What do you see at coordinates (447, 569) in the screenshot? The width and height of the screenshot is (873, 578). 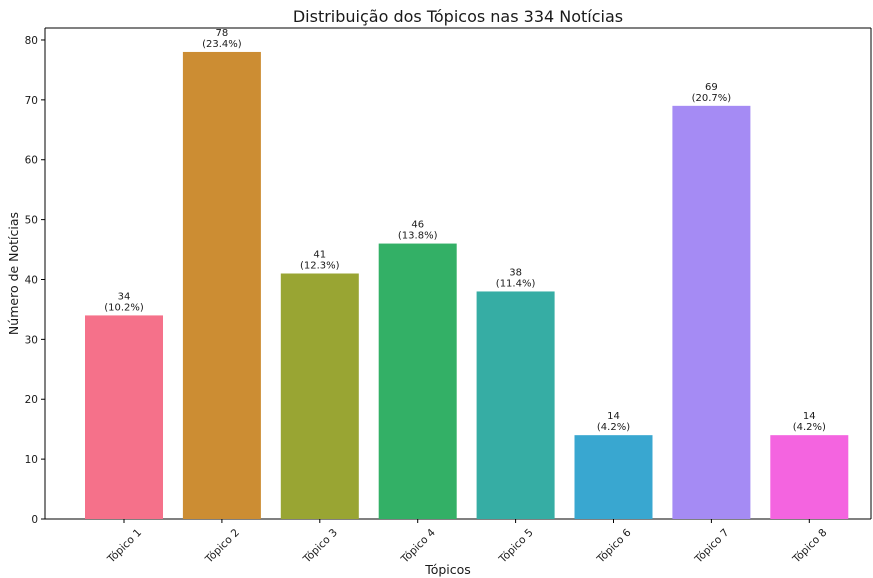 I see `x-axis-label: Tópicos` at bounding box center [447, 569].